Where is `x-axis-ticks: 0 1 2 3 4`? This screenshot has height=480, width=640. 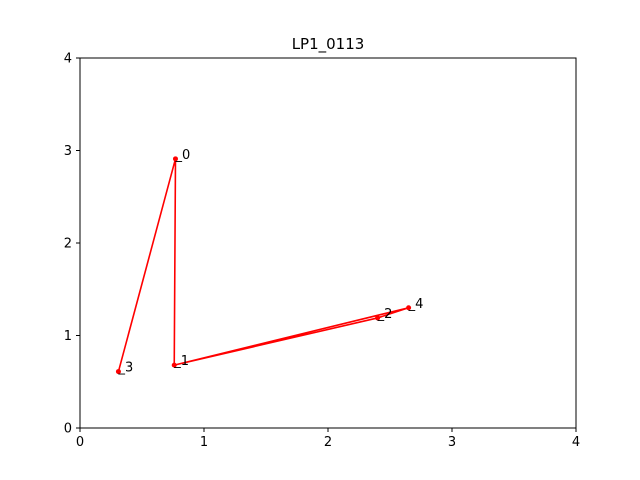
x-axis-ticks: 0 1 2 3 4 is located at coordinates (328, 439).